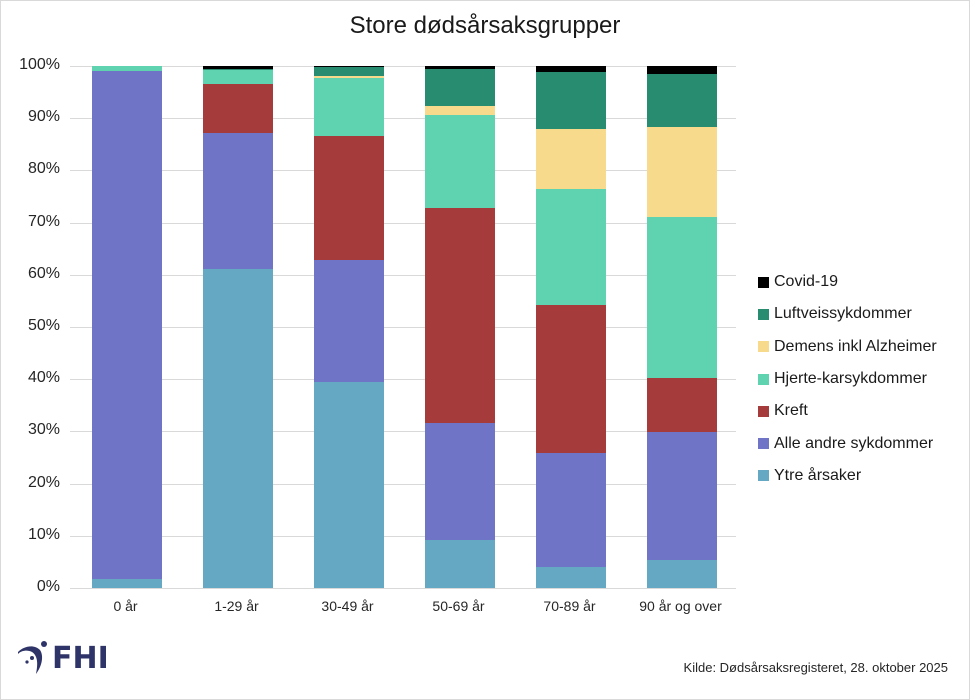  I want to click on y-tick-label: 0%, so click(48, 586).